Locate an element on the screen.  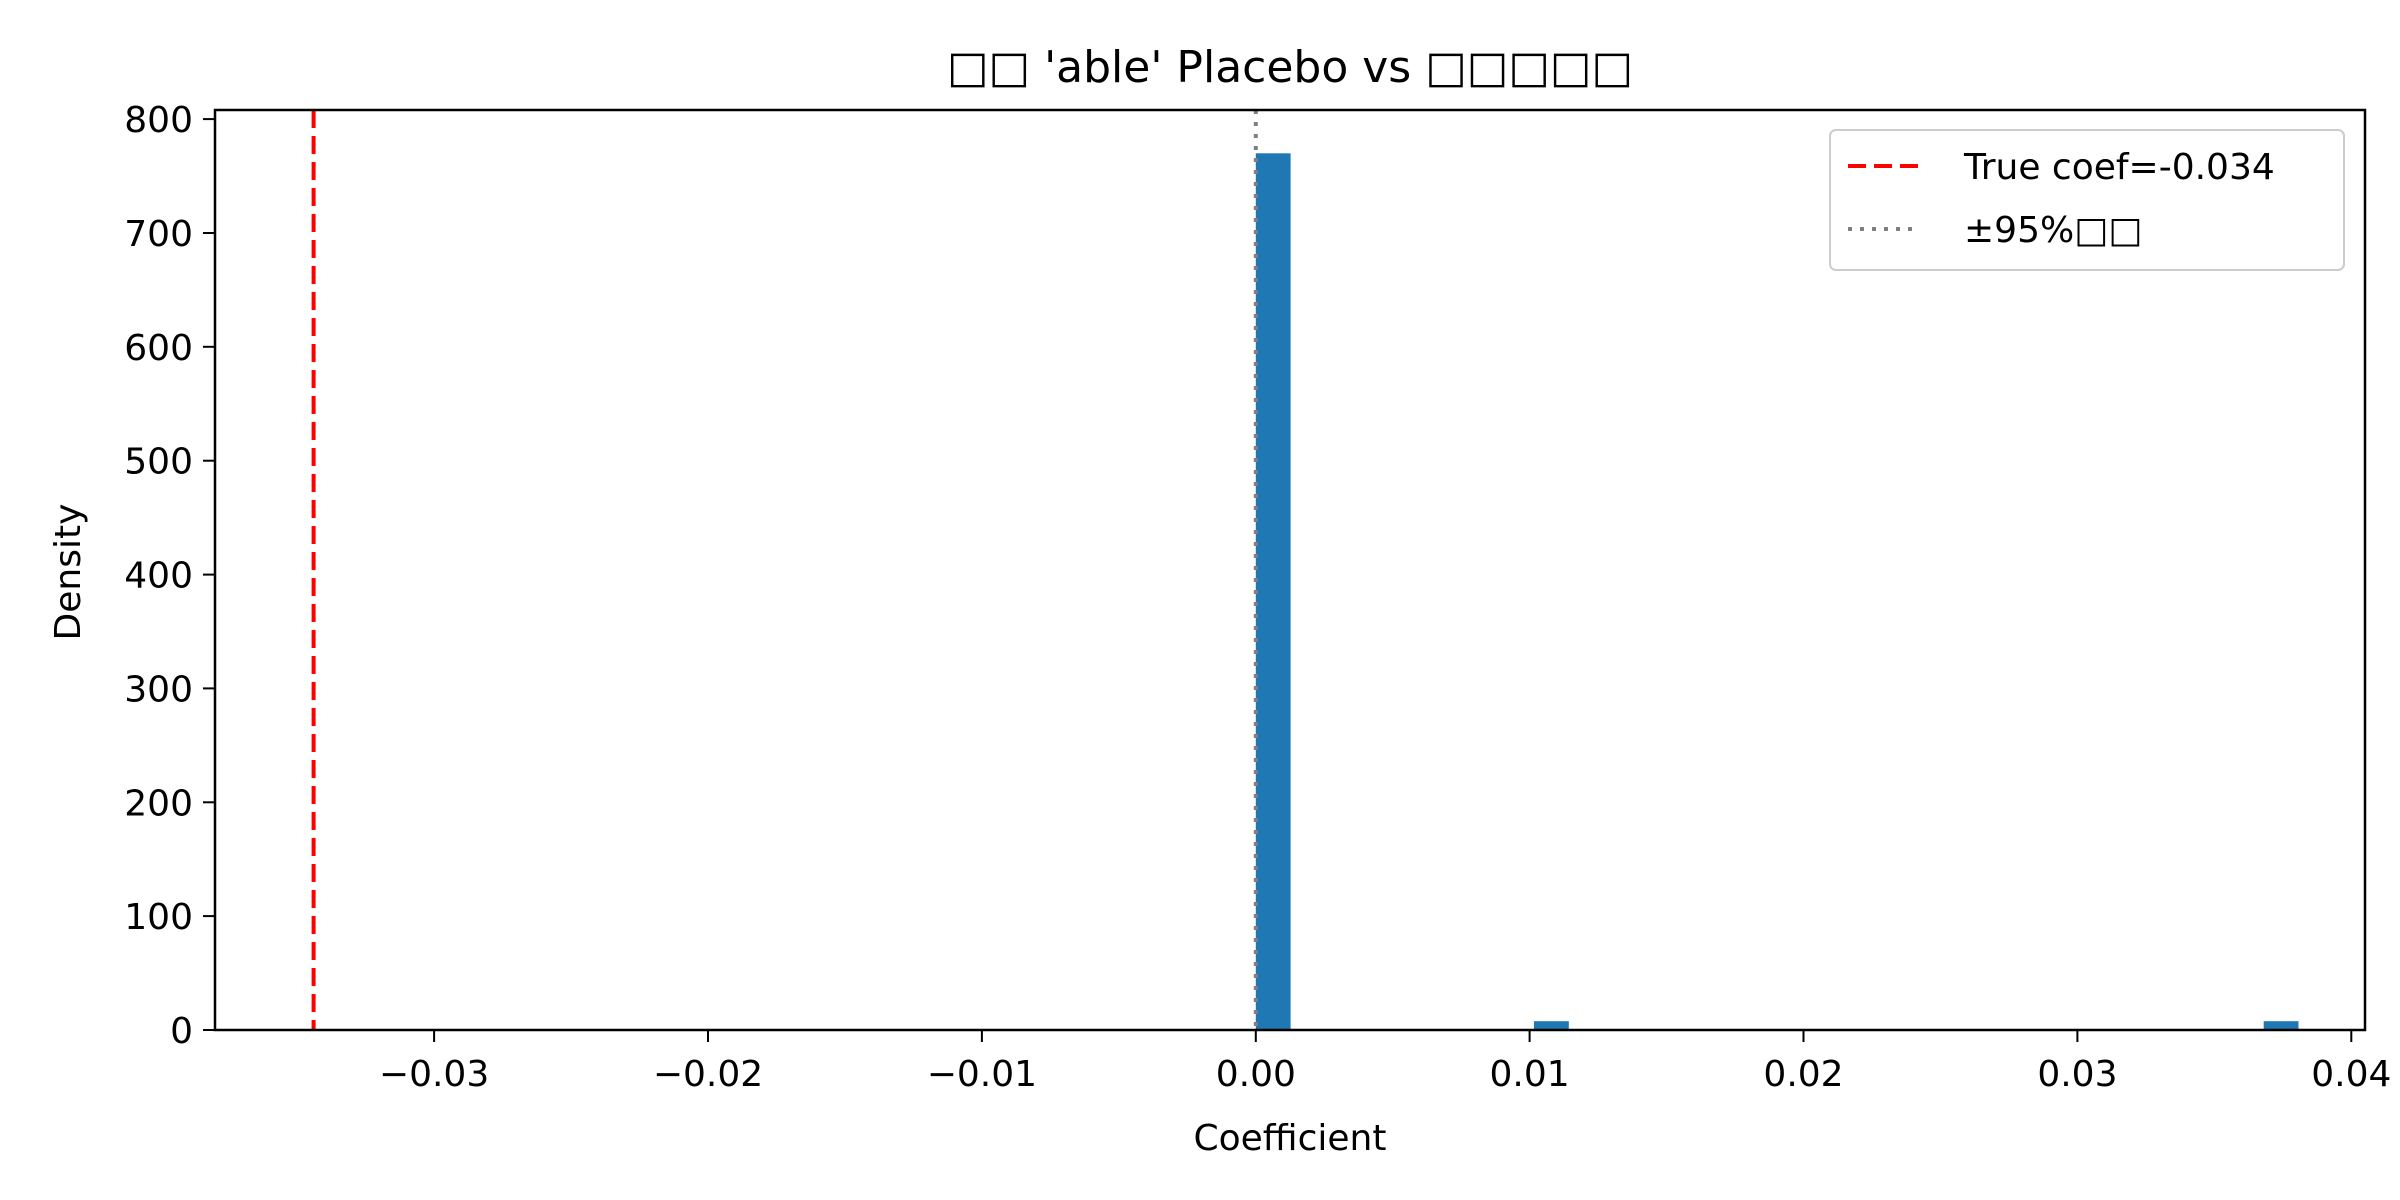
x-tick-label: 0.03 is located at coordinates (2077, 1074).